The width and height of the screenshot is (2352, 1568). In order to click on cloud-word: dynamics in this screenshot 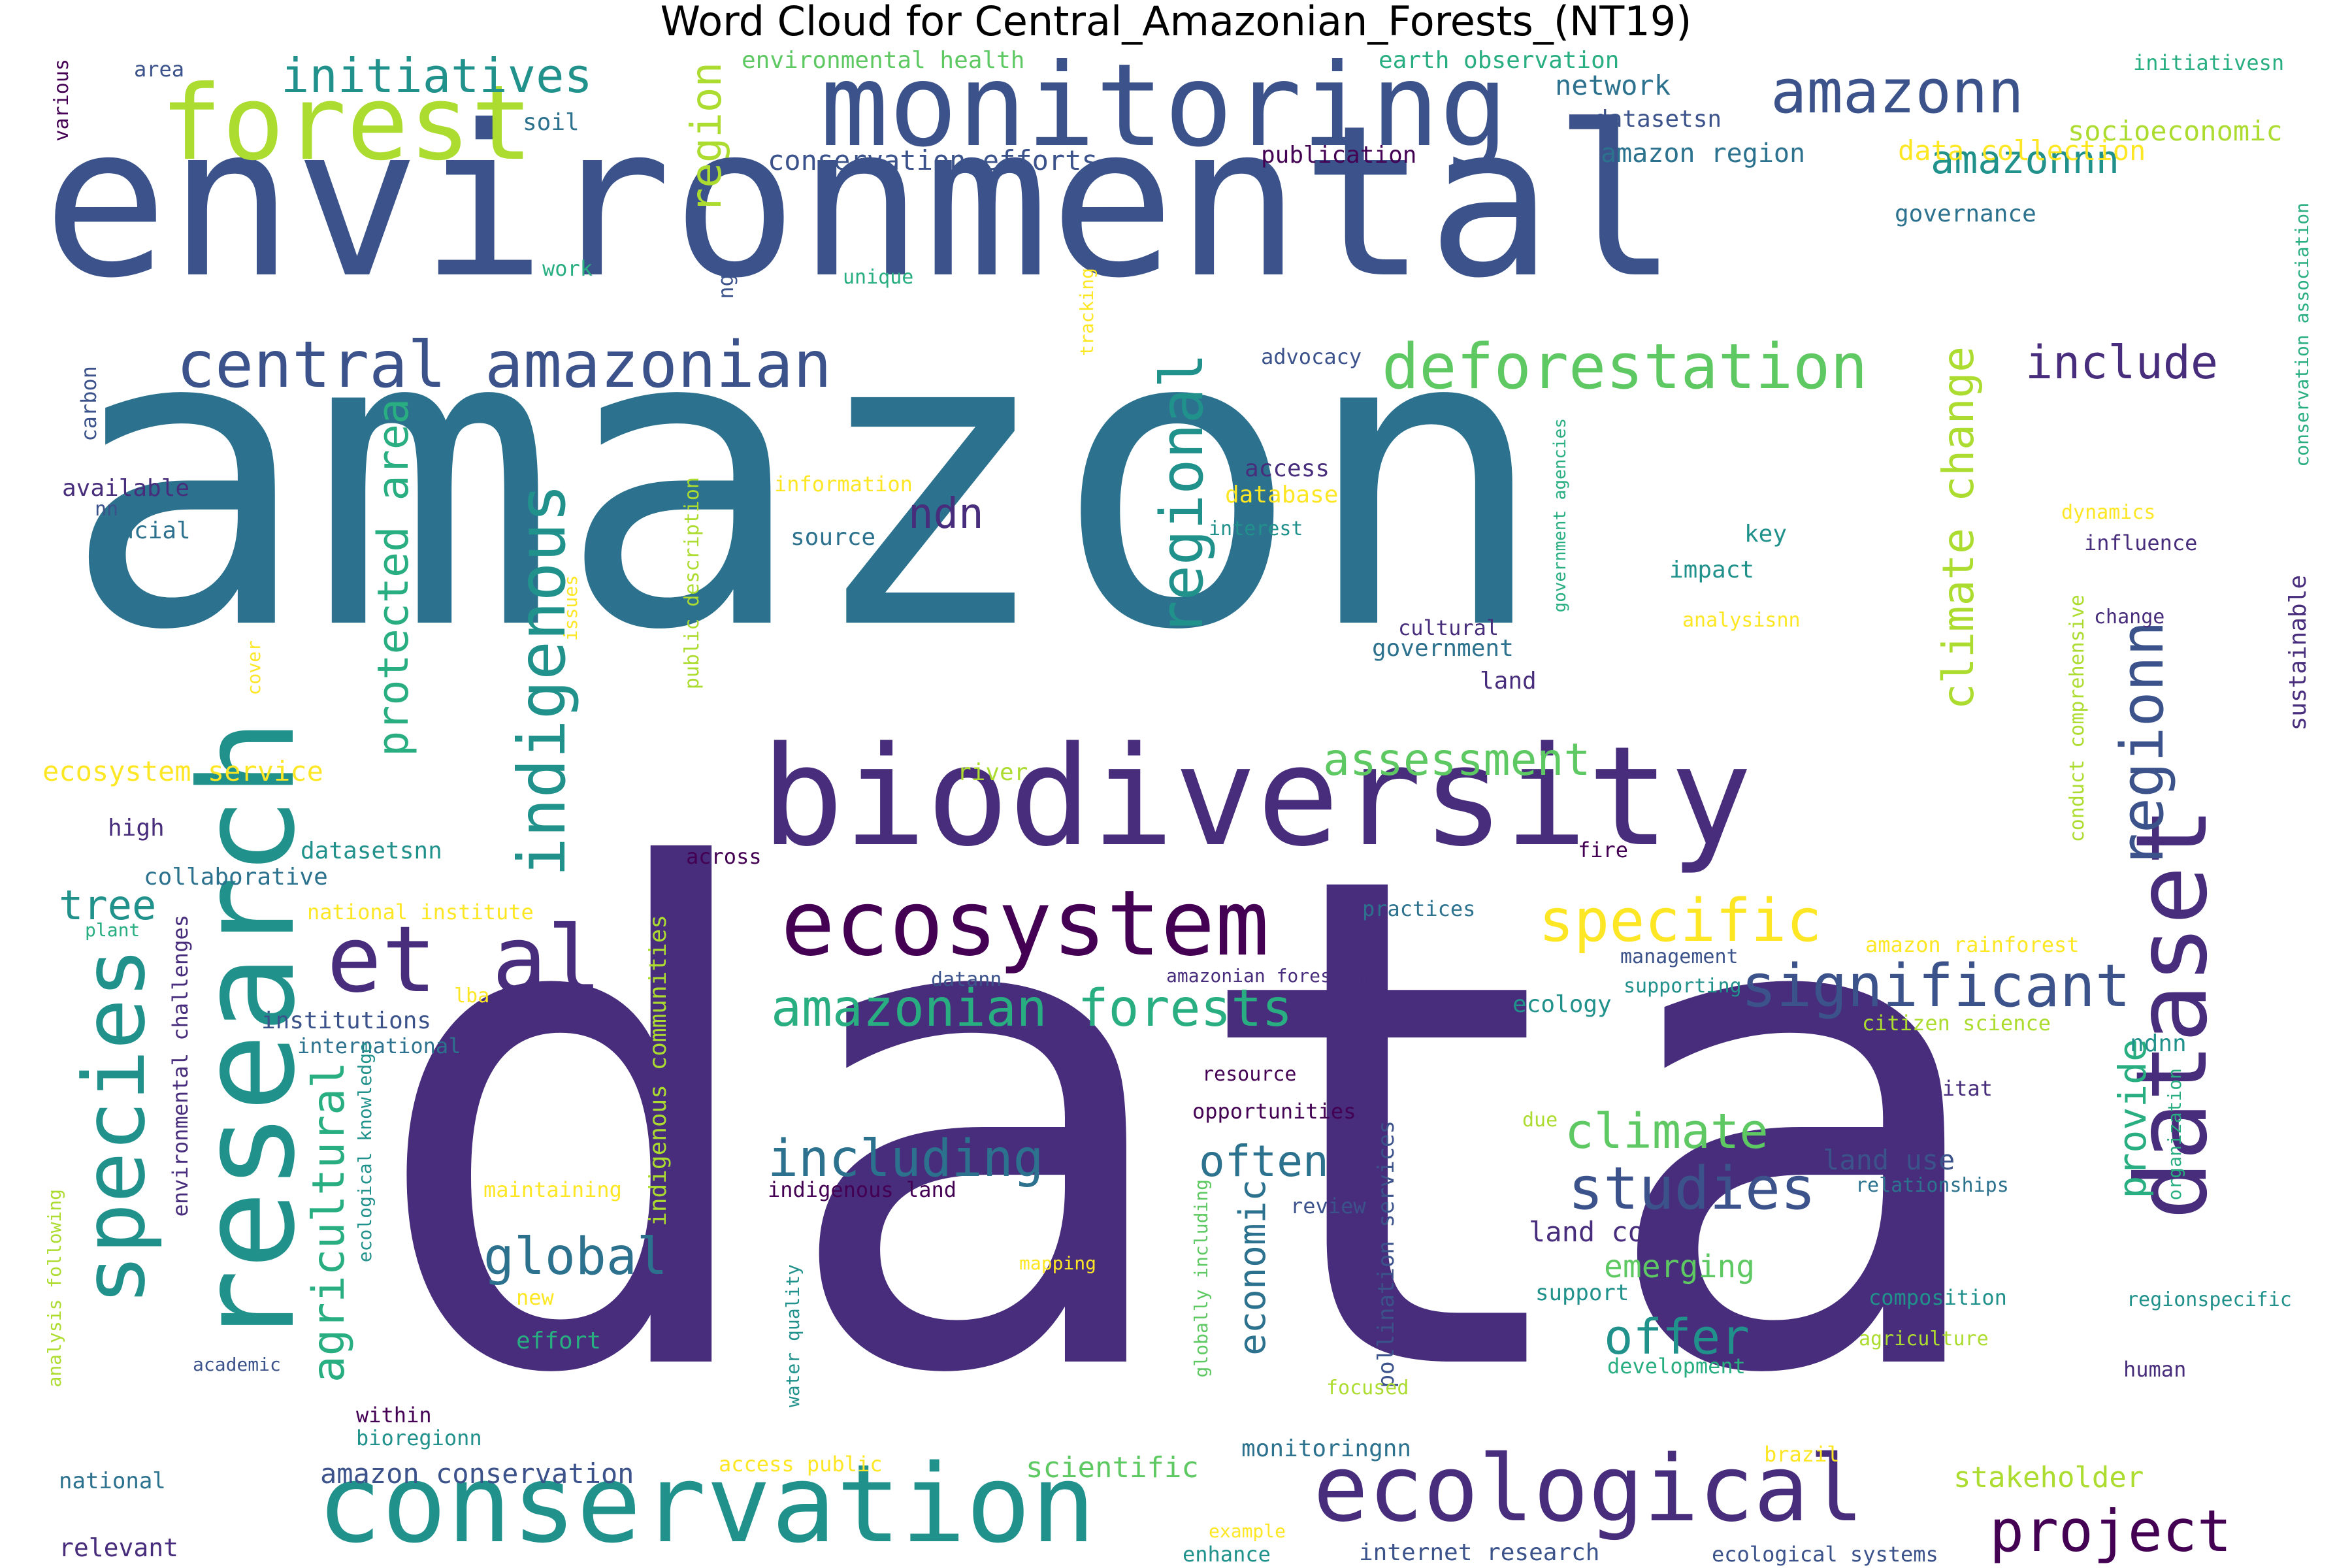, I will do `click(2108, 512)`.